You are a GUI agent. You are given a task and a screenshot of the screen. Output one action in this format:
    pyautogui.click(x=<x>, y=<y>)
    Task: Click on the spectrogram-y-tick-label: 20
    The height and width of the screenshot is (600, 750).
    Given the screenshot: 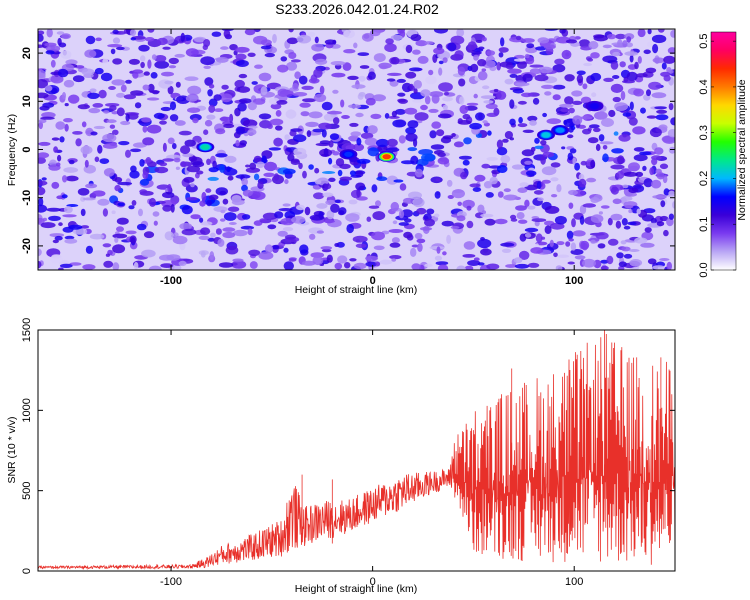 What is the action you would take?
    pyautogui.click(x=27, y=53)
    